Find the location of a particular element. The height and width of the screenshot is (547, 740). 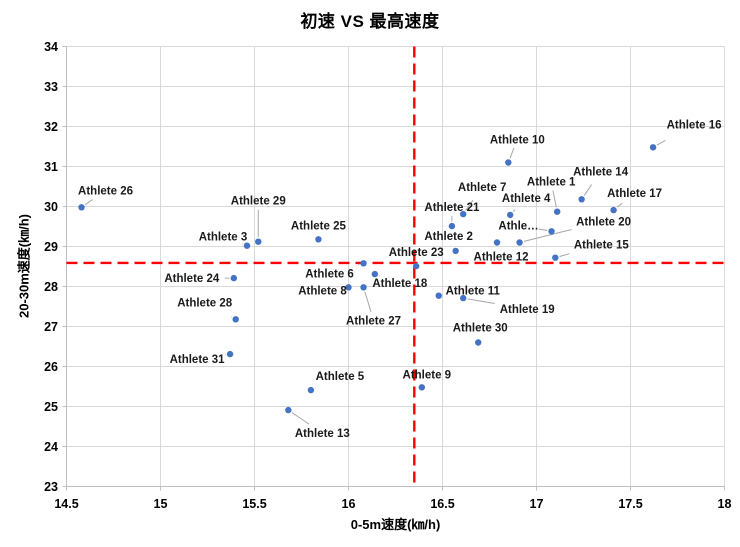

point-label: Athlete 31 is located at coordinates (198, 360).